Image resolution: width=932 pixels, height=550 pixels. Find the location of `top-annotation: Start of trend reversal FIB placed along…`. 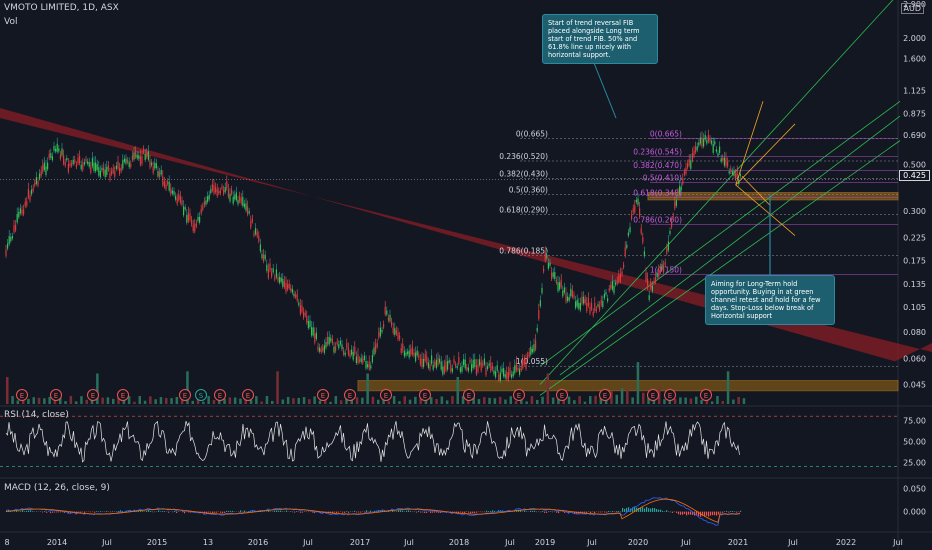

top-annotation: Start of trend reversal FIB placed along… is located at coordinates (600, 39).